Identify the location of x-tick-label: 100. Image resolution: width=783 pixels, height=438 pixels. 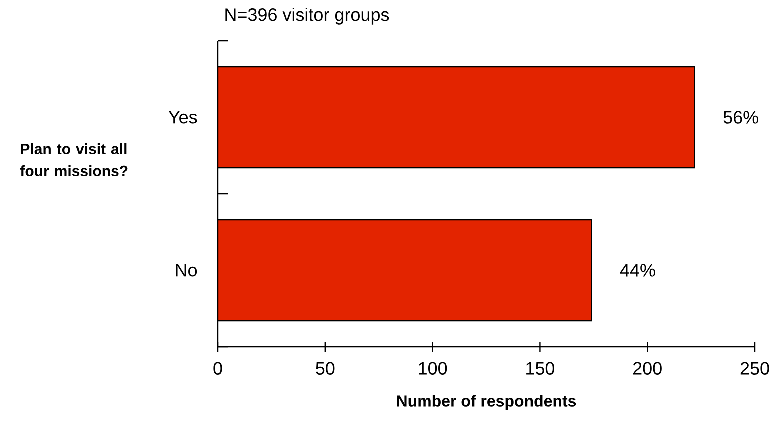
(433, 368).